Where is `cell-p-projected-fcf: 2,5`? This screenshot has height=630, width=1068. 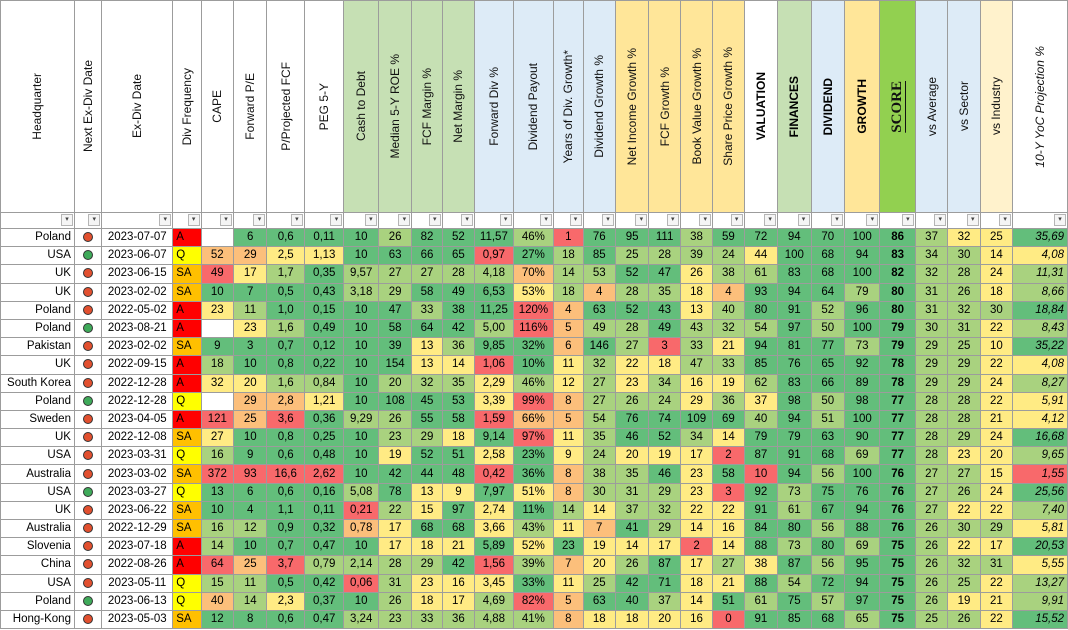 cell-p-projected-fcf: 2,5 is located at coordinates (285, 256).